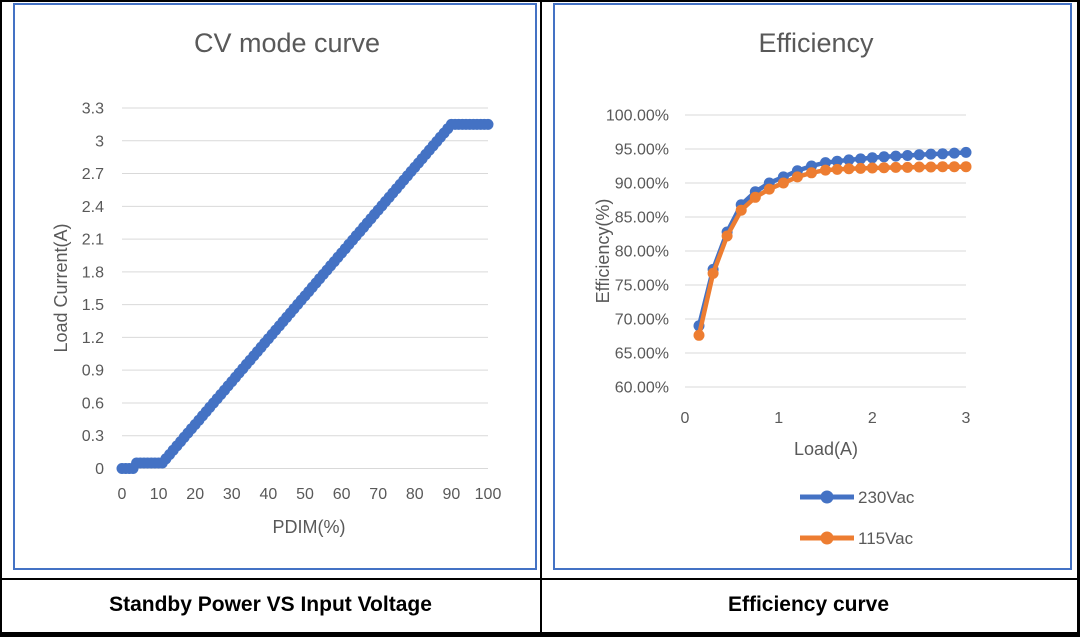  I want to click on legend-marker-230vac, so click(827, 497).